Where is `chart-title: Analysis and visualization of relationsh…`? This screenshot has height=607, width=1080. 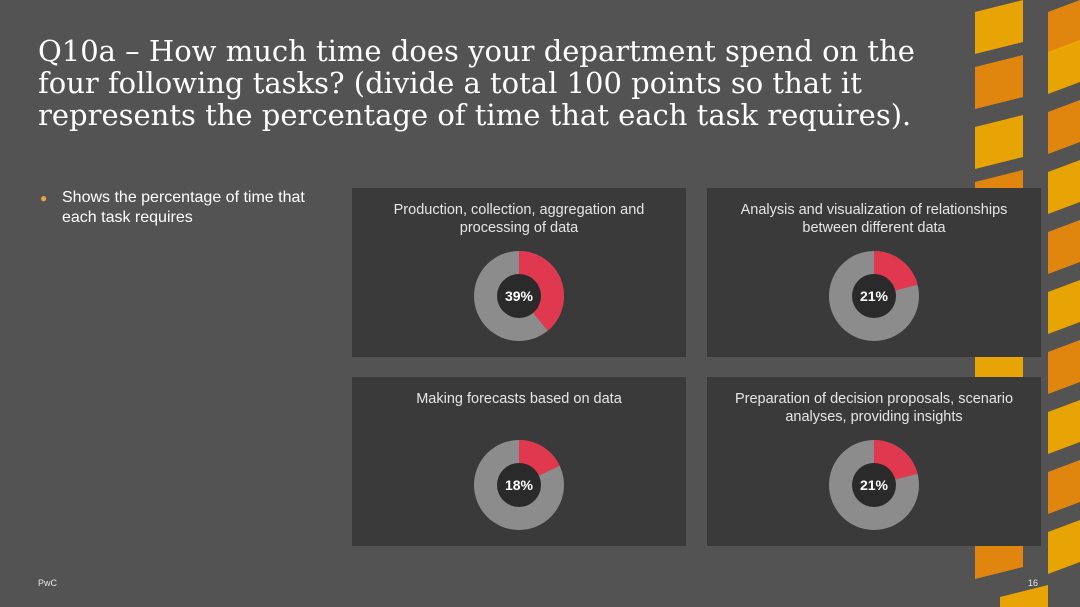
chart-title: Analysis and visualization of relationsh… is located at coordinates (874, 219).